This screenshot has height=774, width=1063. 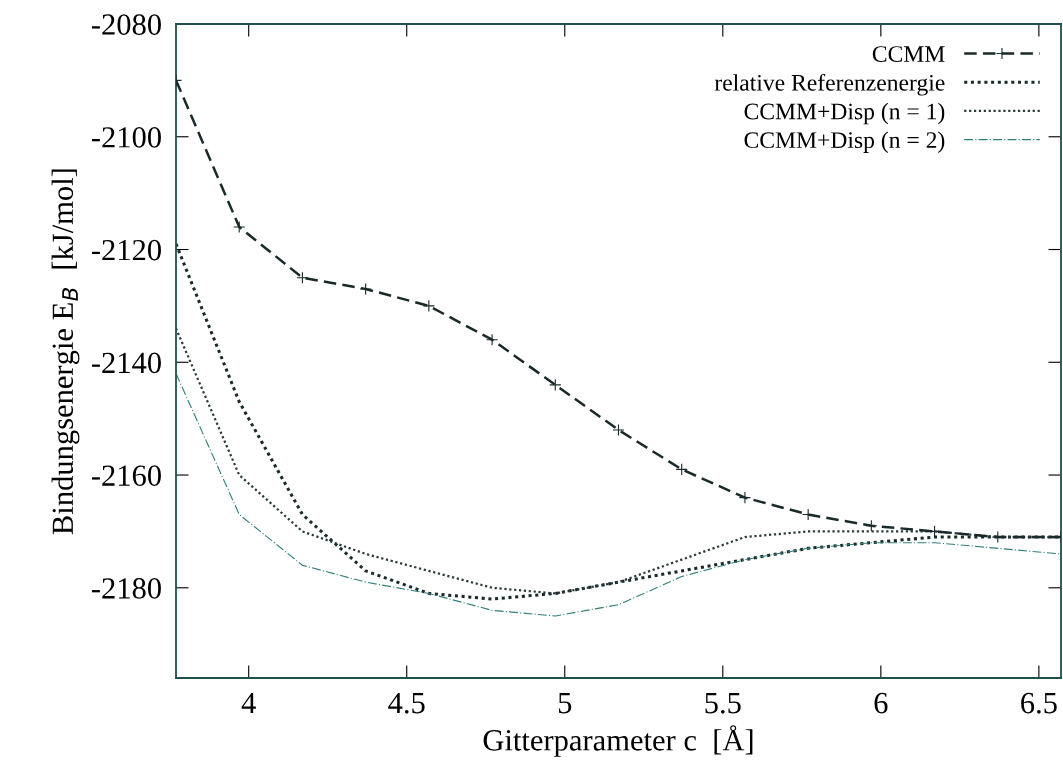 I want to click on x-axis-title: Gitterparameter c [Å], so click(x=618, y=741).